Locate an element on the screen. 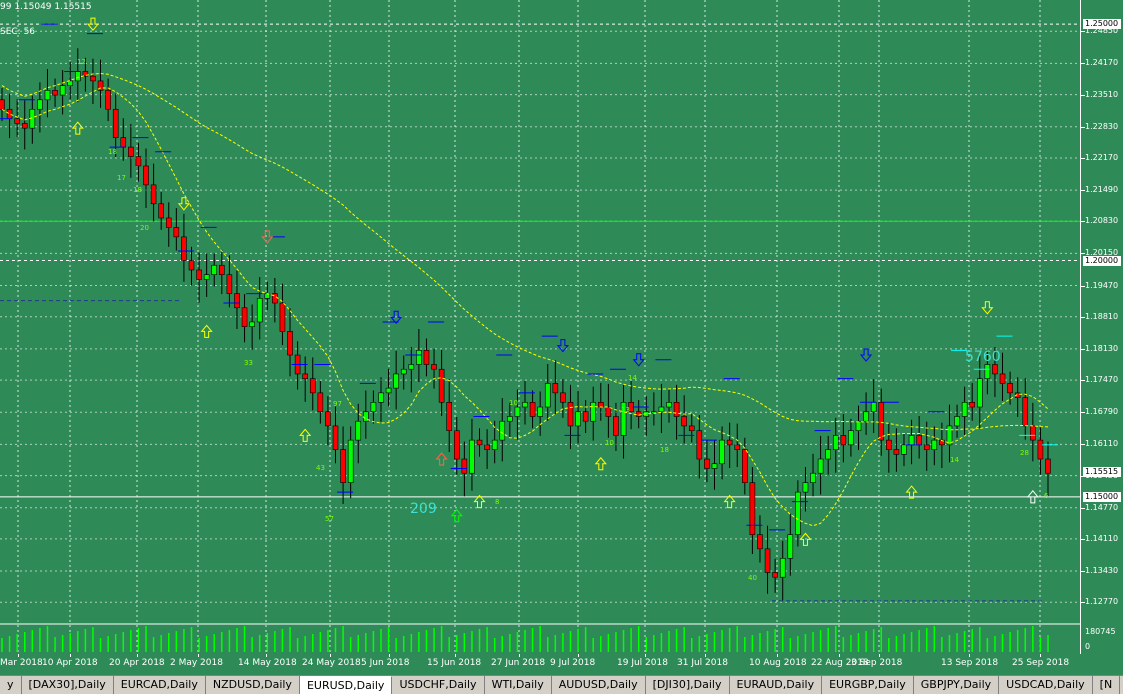 The height and width of the screenshot is (694, 1123). date-label: 2 May 2018 is located at coordinates (196, 663).